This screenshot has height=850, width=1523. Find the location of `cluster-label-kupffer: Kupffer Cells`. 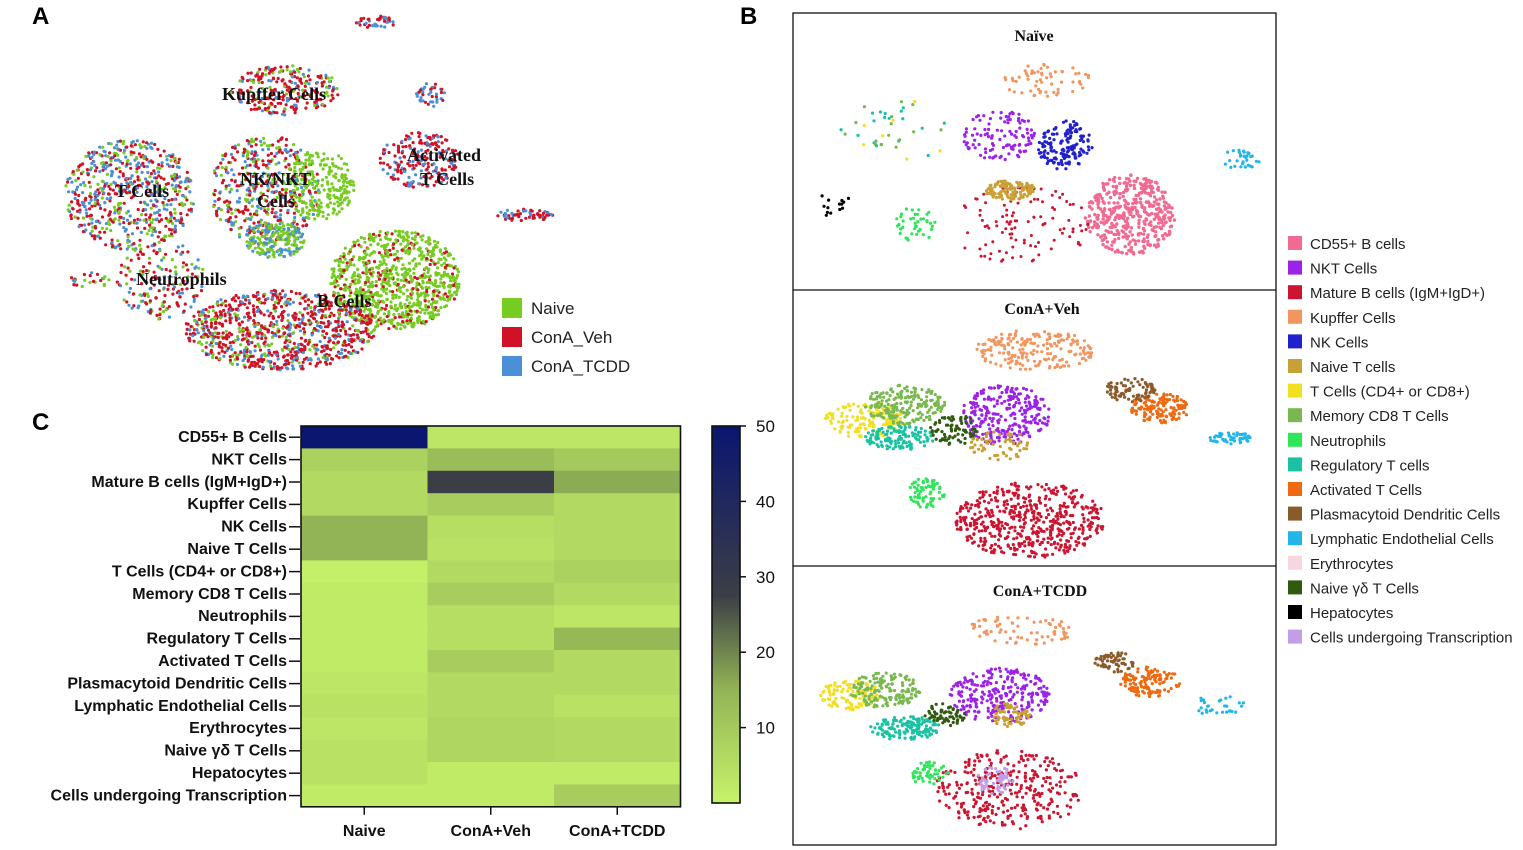

cluster-label-kupffer: Kupffer Cells is located at coordinates (274, 94).